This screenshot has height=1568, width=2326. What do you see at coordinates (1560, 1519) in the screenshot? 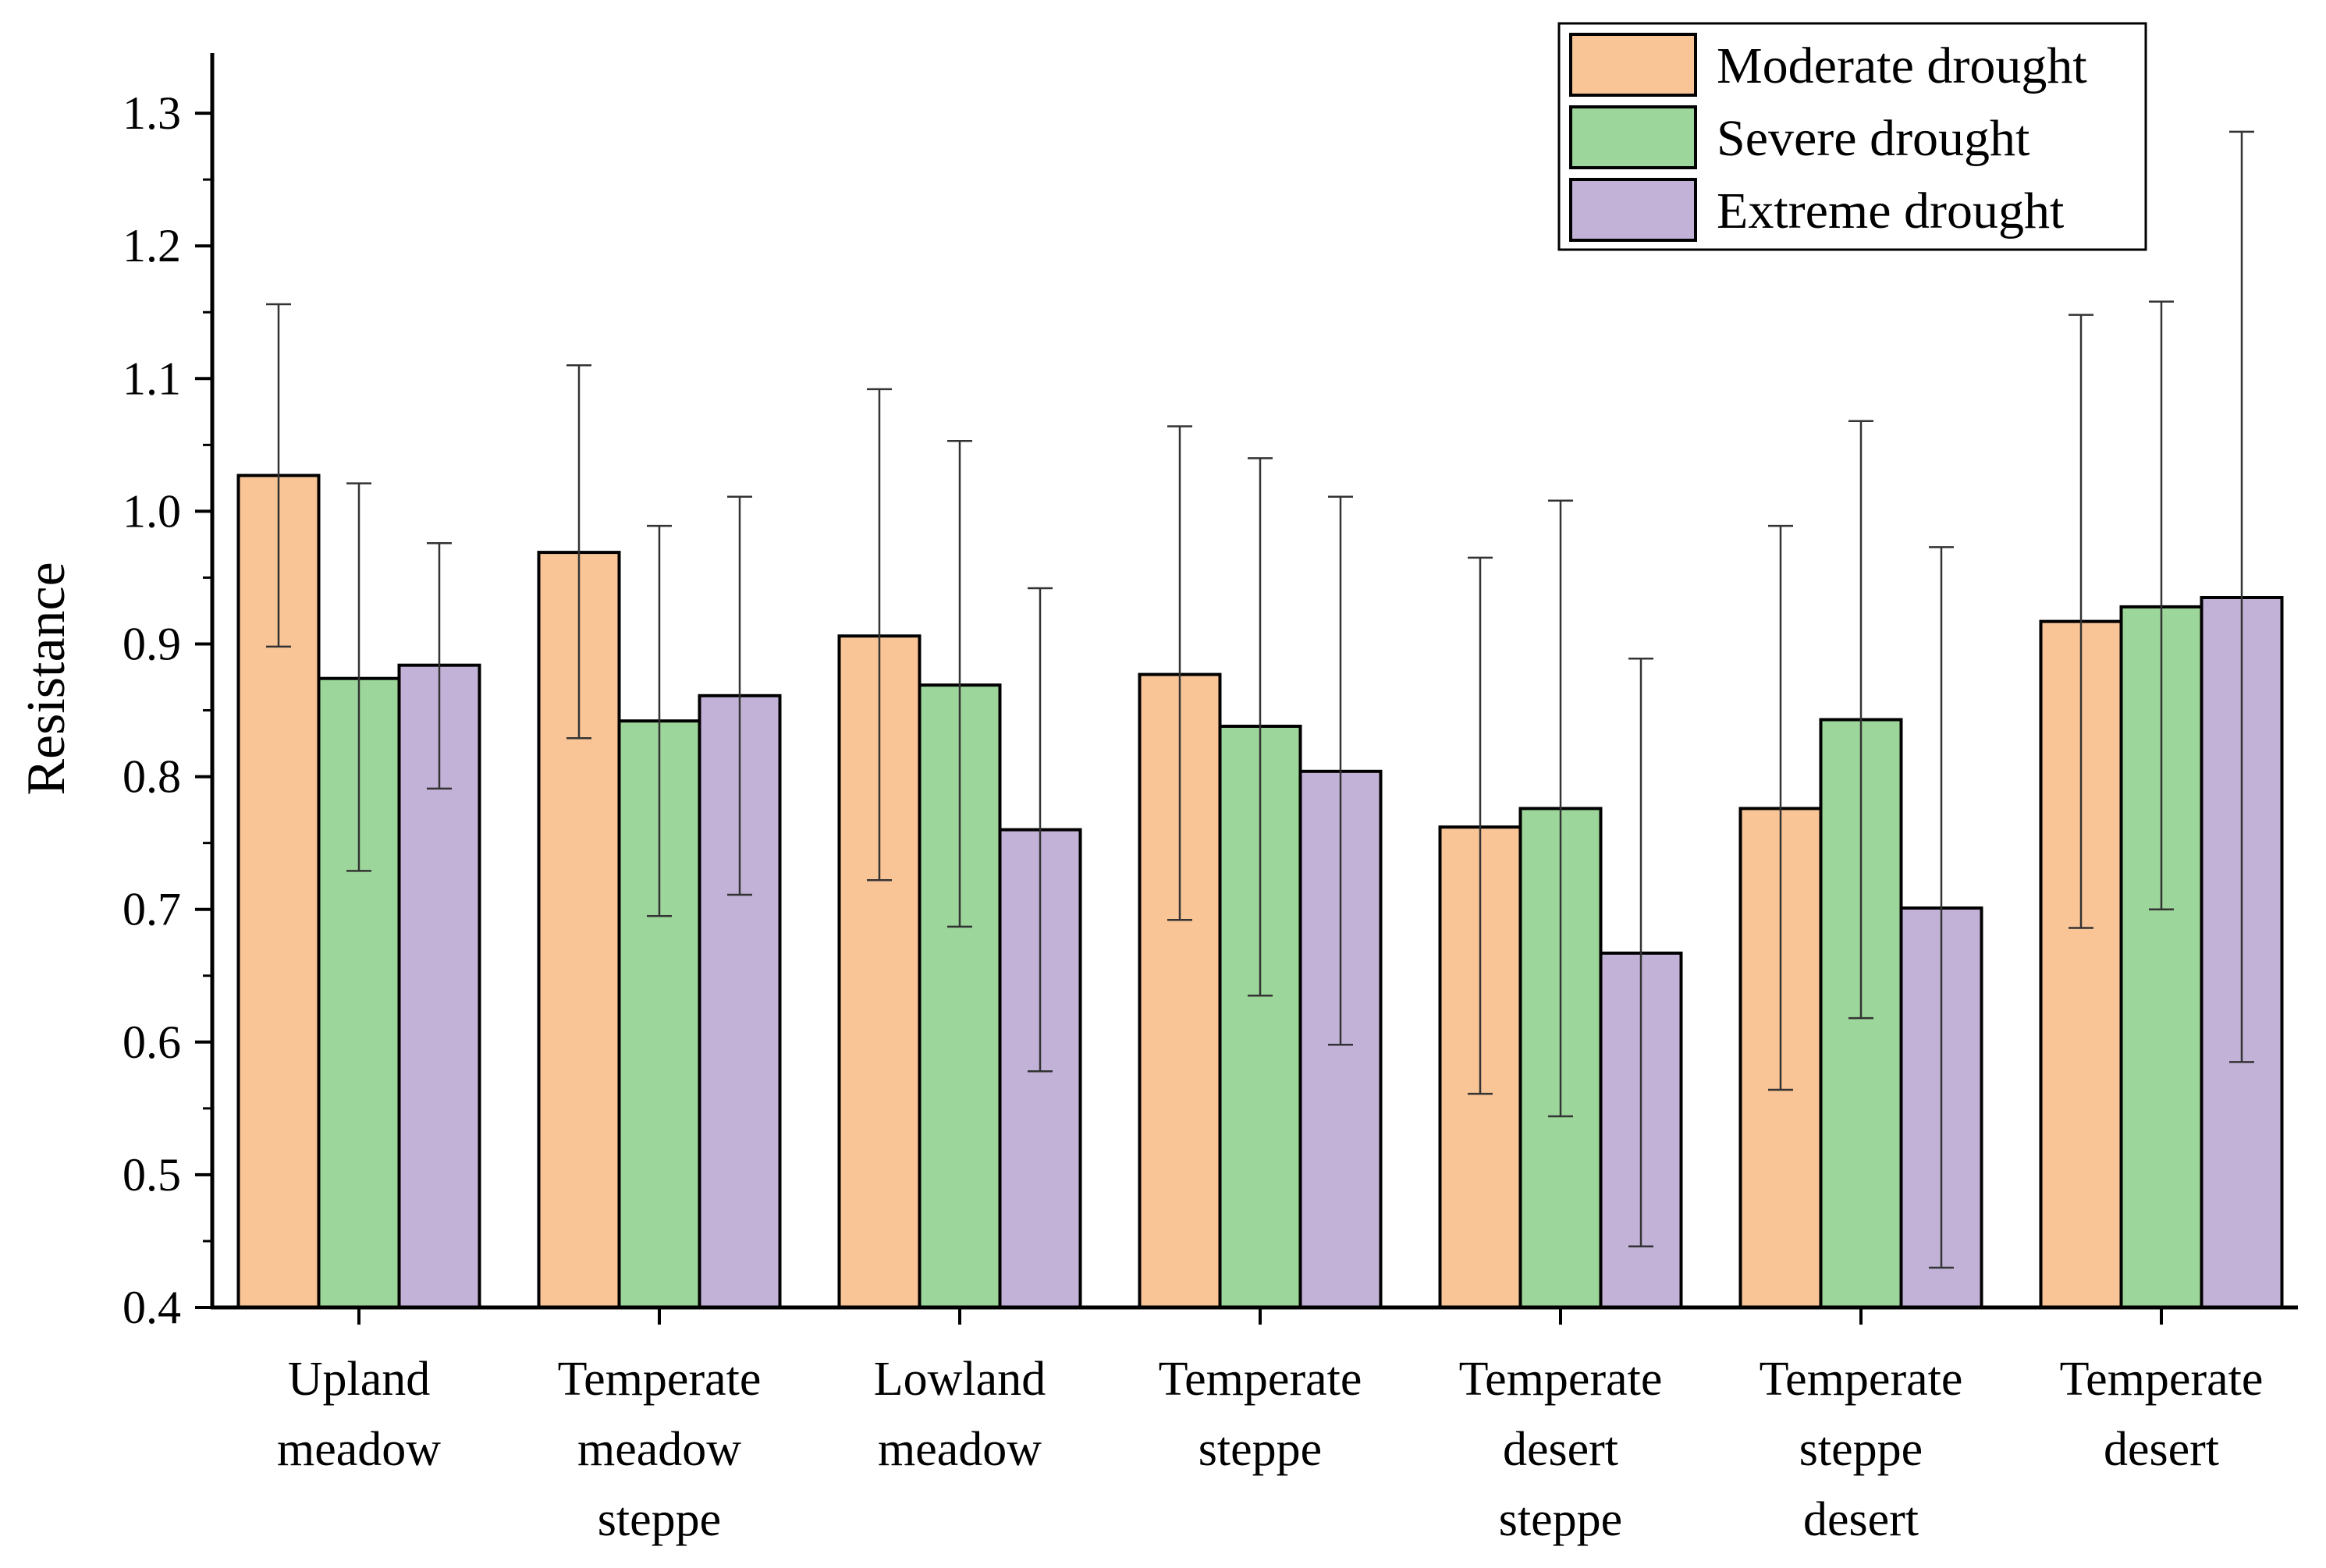
I see `category-label-5-line-3: steppe` at bounding box center [1560, 1519].